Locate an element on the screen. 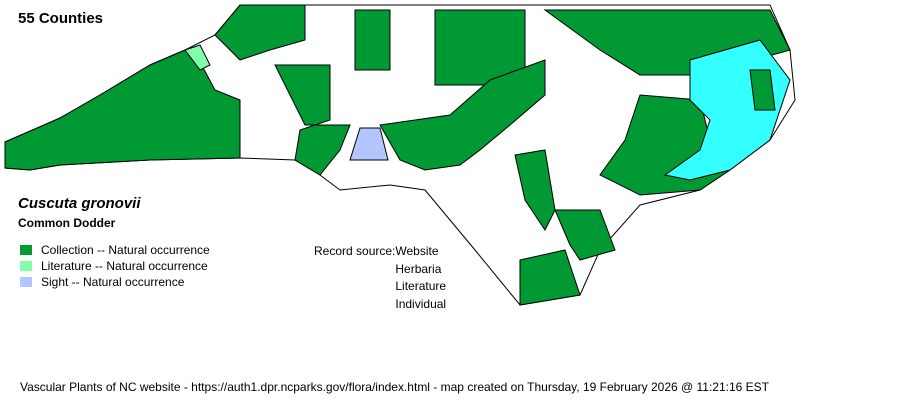 The image size is (900, 401). record-source-item: Herbaria is located at coordinates (418, 268).